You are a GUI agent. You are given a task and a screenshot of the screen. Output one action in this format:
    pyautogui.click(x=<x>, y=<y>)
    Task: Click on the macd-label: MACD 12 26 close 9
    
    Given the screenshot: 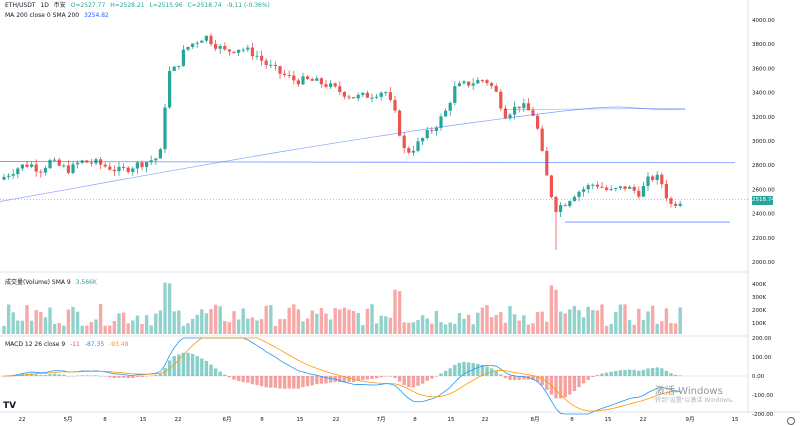 What is the action you would take?
    pyautogui.click(x=35, y=344)
    